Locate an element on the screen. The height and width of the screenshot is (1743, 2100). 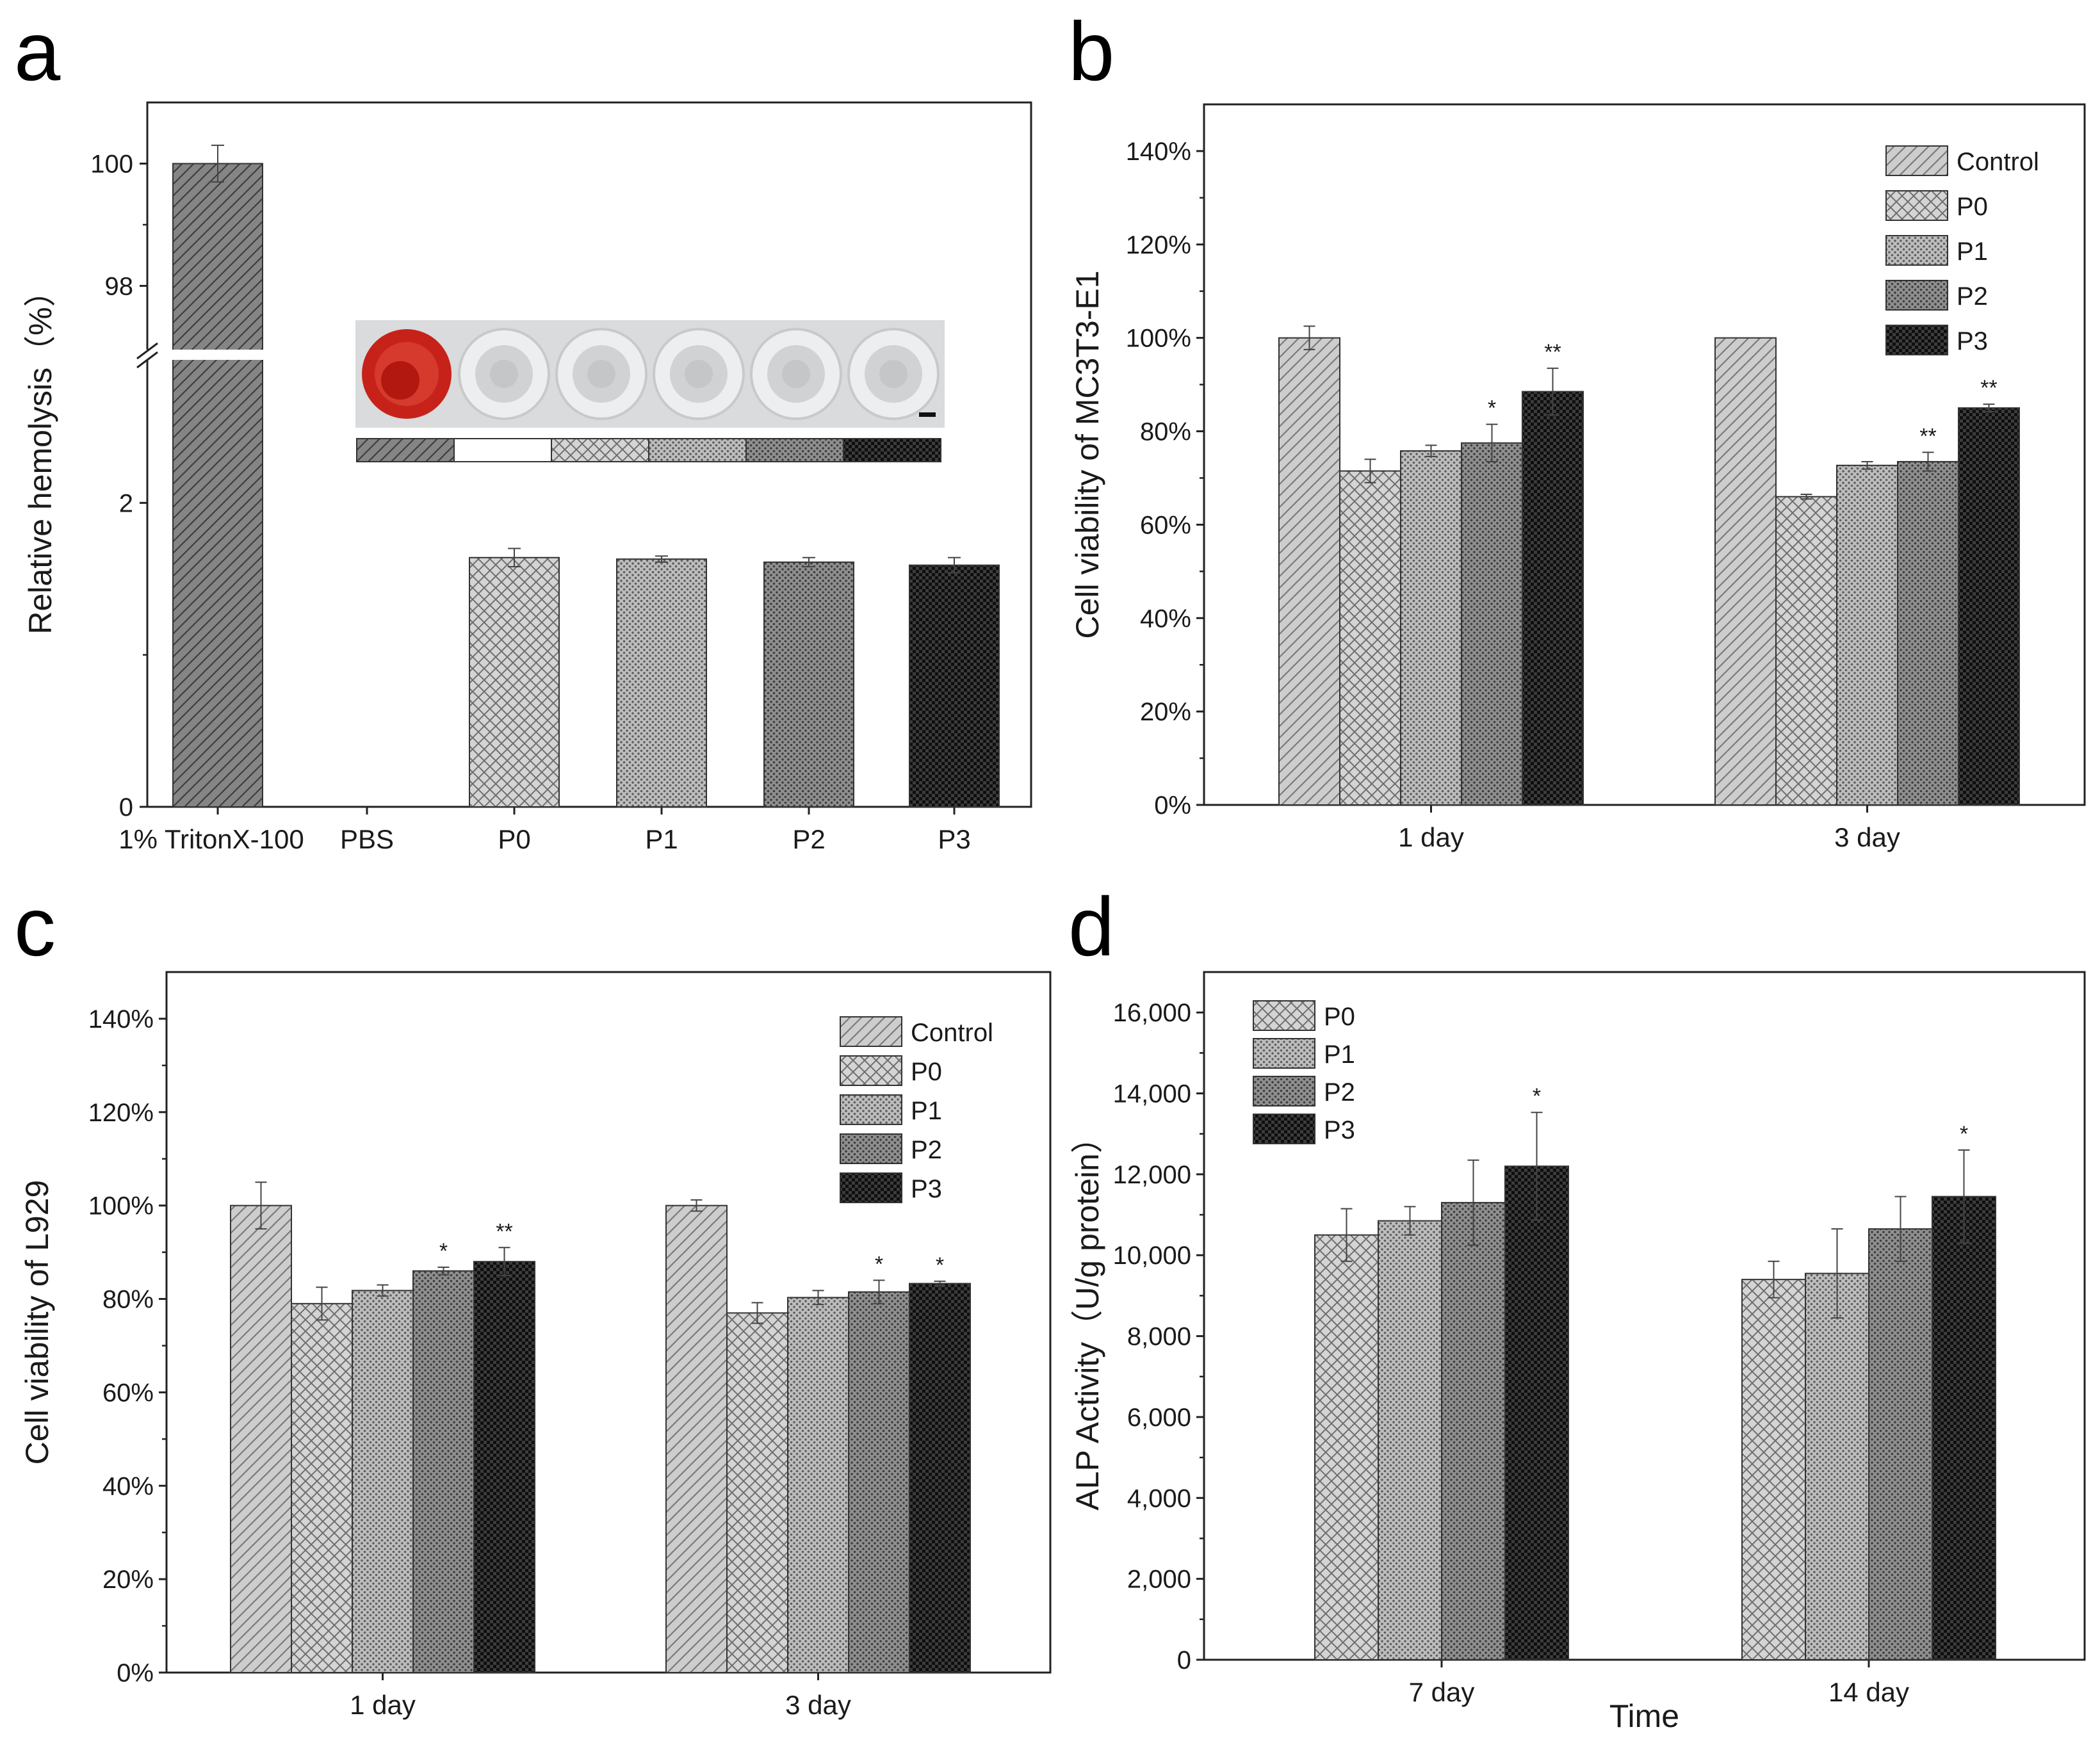
bar-P1-14-day is located at coordinates (1837, 1466).